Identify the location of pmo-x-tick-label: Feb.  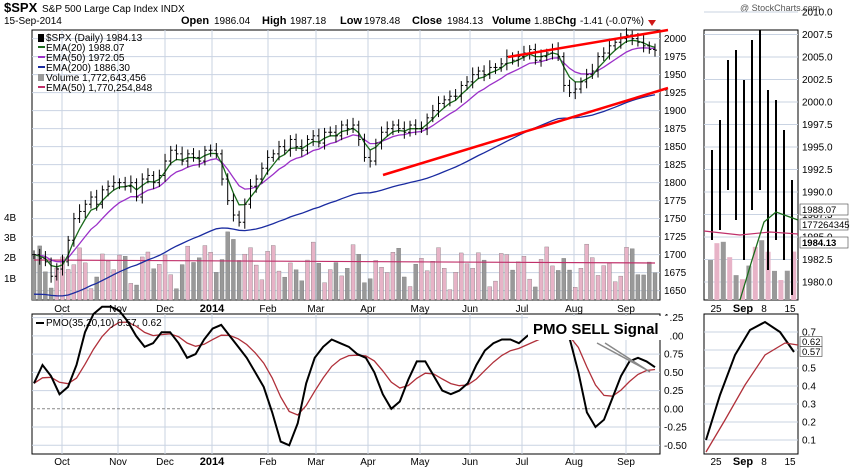
(268, 462).